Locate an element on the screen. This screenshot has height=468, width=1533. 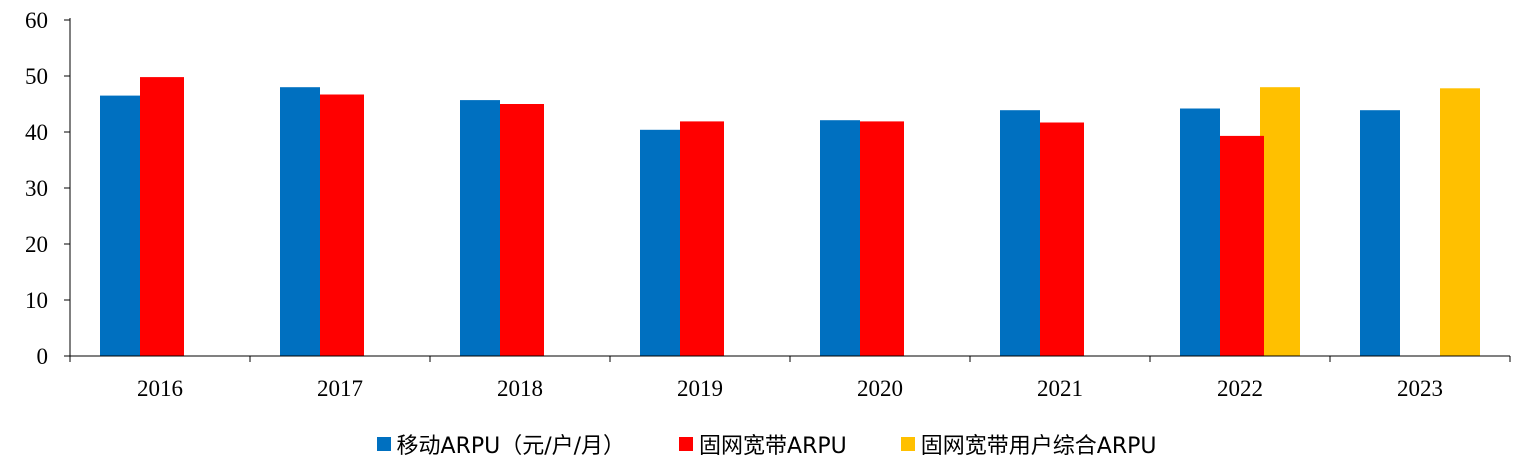
bar-mobile-2021 is located at coordinates (1020, 233).